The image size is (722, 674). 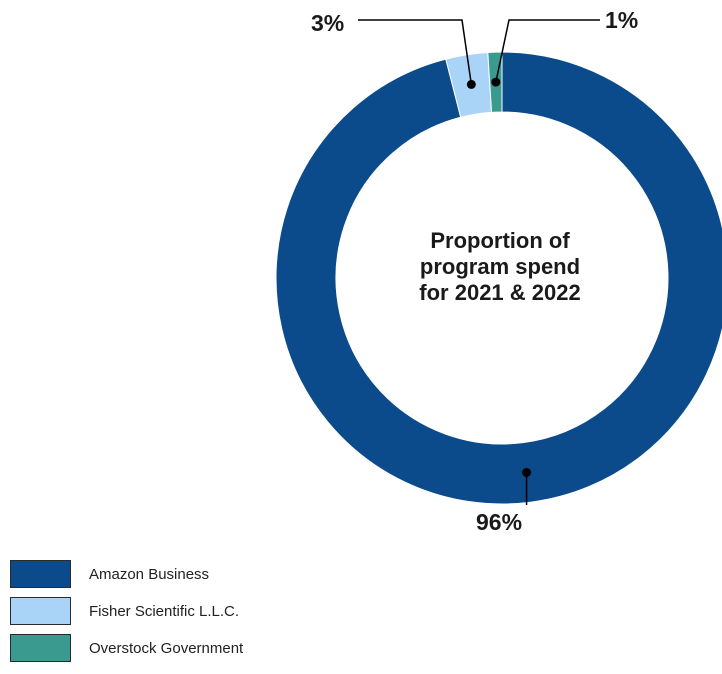 What do you see at coordinates (40, 648) in the screenshot?
I see `legend-swatch-overstock` at bounding box center [40, 648].